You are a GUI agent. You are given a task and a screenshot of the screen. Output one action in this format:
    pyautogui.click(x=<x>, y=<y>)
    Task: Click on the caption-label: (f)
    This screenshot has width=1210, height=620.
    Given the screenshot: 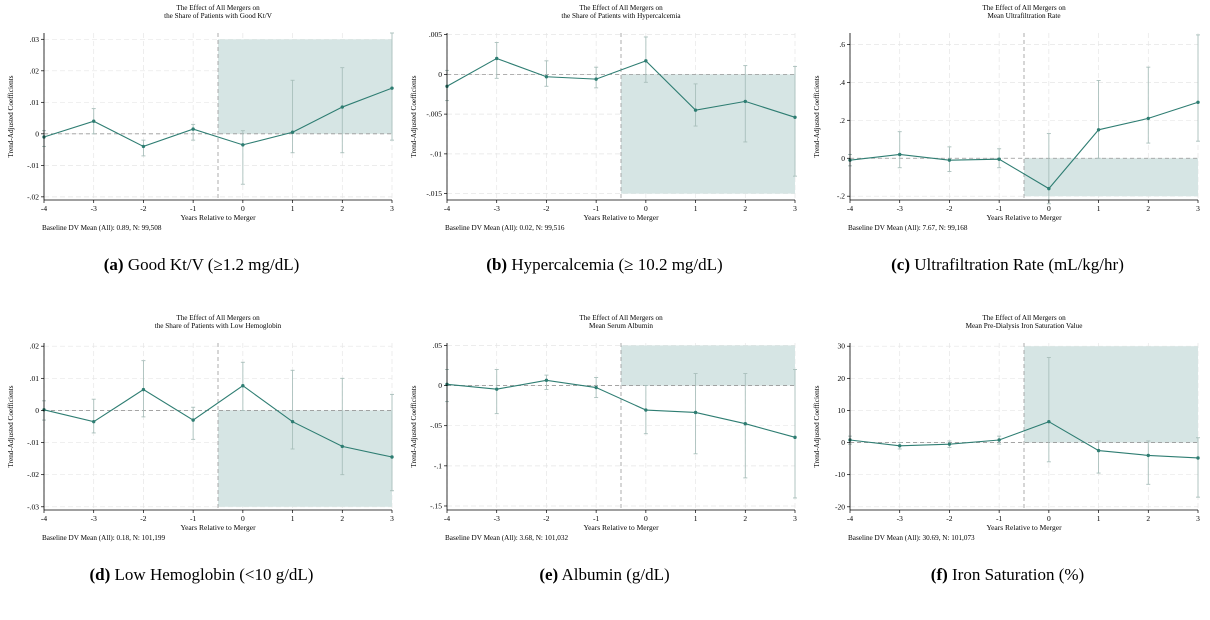 What is the action you would take?
    pyautogui.click(x=939, y=574)
    